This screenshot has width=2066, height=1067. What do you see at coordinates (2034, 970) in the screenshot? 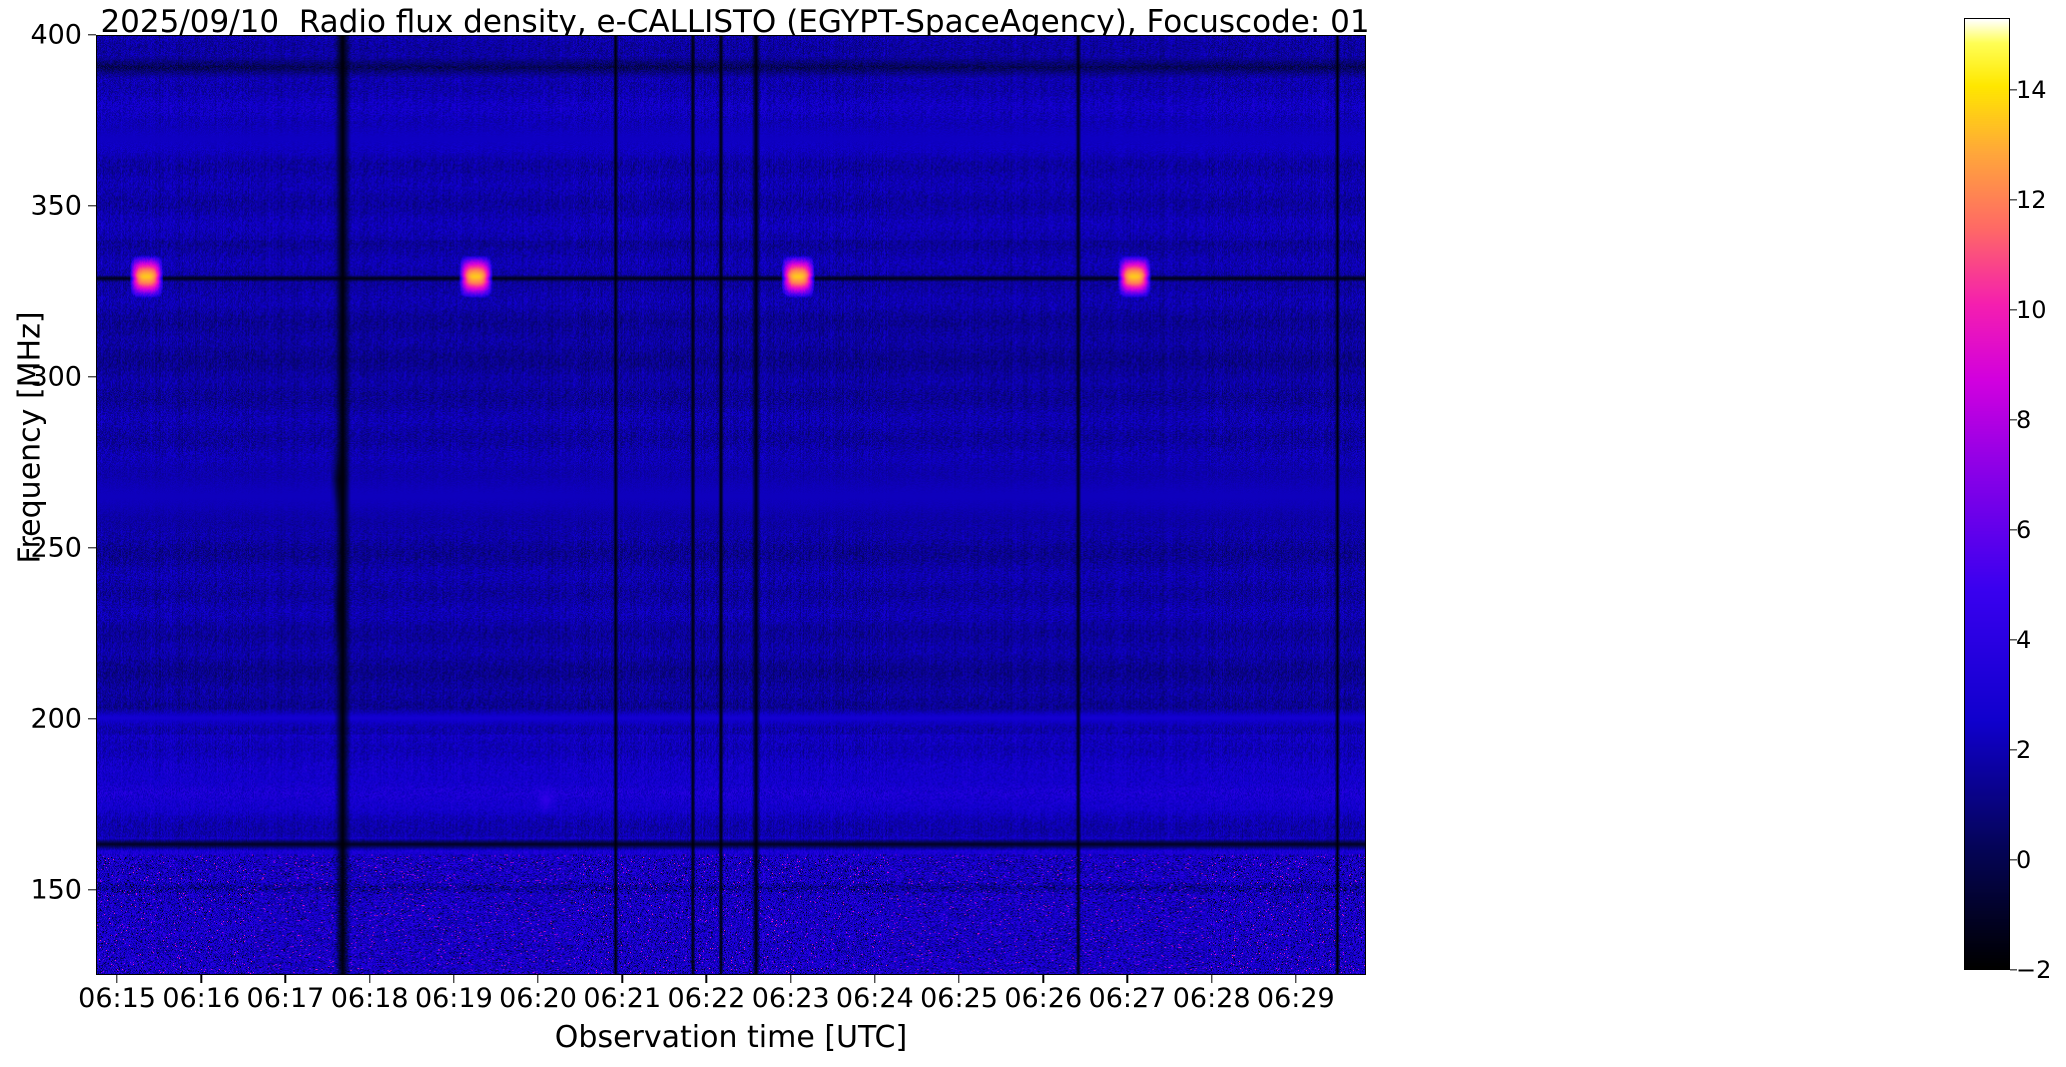
I see `colorbar-tick-label: −2` at bounding box center [2034, 970].